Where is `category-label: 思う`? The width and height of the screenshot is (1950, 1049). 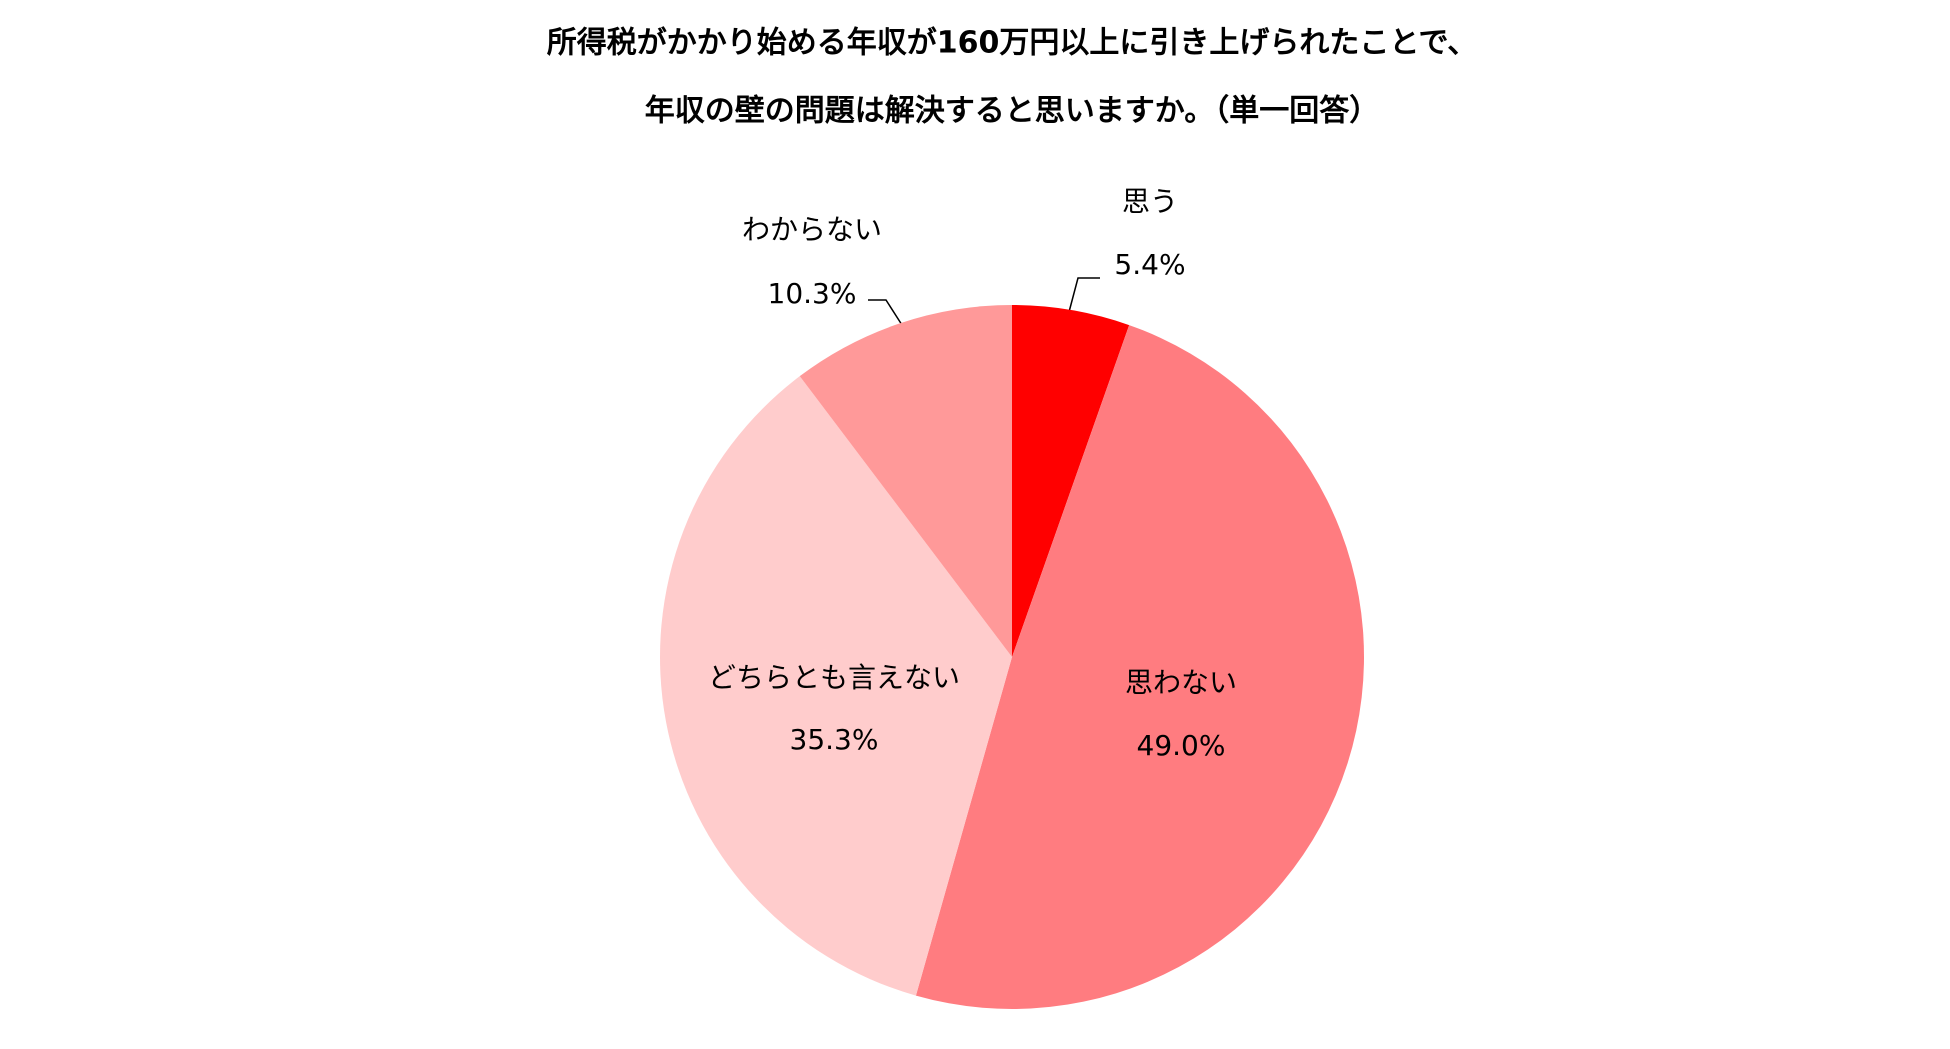
category-label: 思う is located at coordinates (1150, 201).